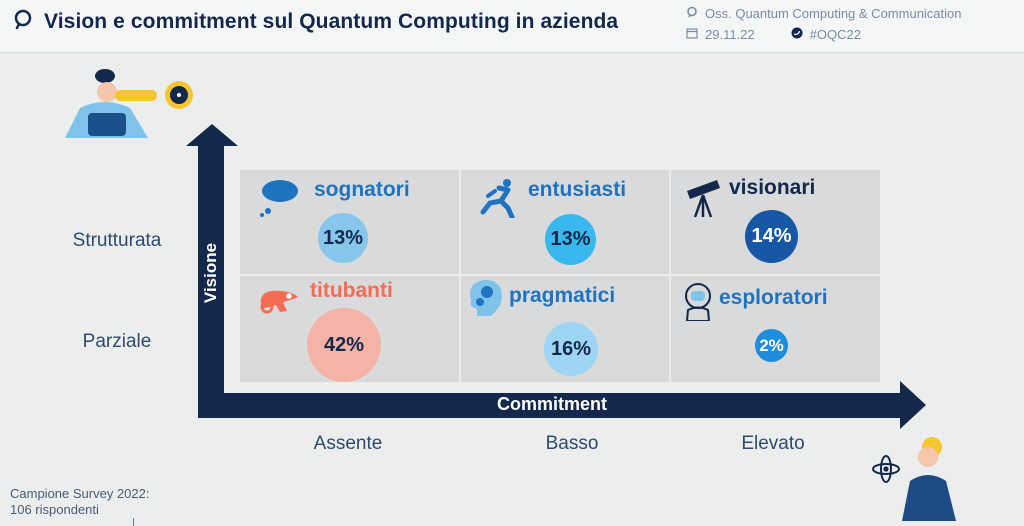 Image resolution: width=1024 pixels, height=526 pixels. I want to click on row-label-parziale: Parziale, so click(117, 341).